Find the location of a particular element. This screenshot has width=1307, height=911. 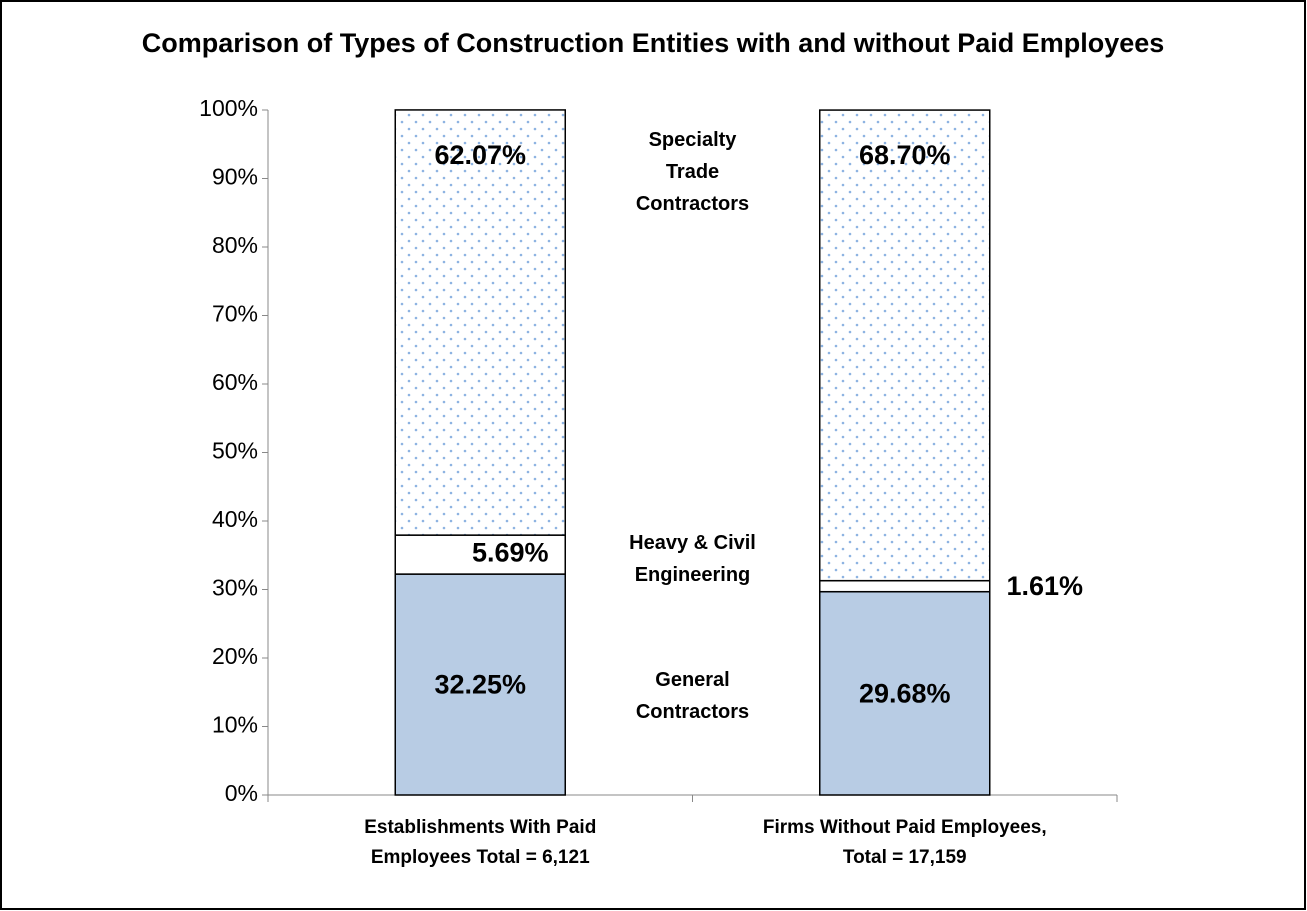

y-tick-label: 100% is located at coordinates (228, 108).